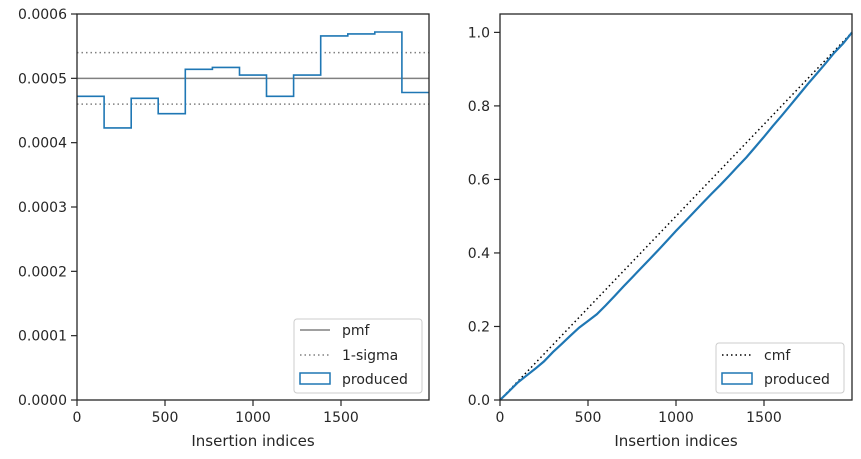 This screenshot has height=459, width=861. I want to click on right-ytick-label: 0.8, so click(479, 107).